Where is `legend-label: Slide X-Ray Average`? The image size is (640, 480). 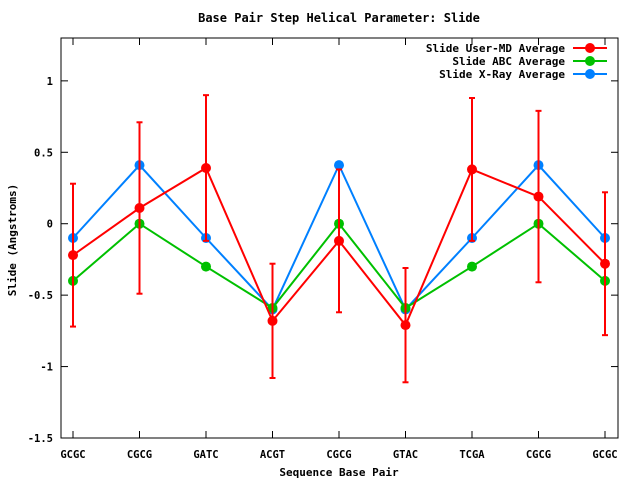 legend-label: Slide X-Ray Average is located at coordinates (502, 74).